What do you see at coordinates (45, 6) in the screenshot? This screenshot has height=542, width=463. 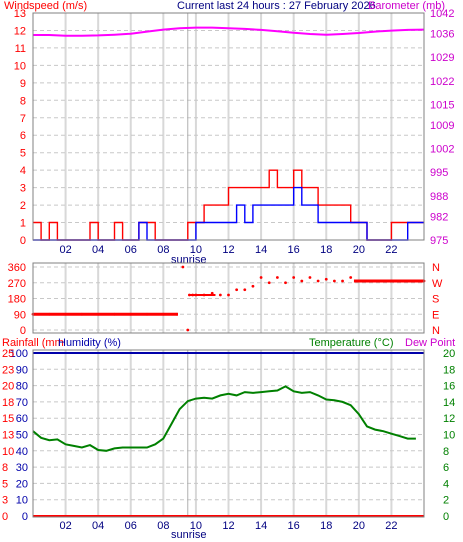 I see `windspeed-header: Windspeed (m/s)` at bounding box center [45, 6].